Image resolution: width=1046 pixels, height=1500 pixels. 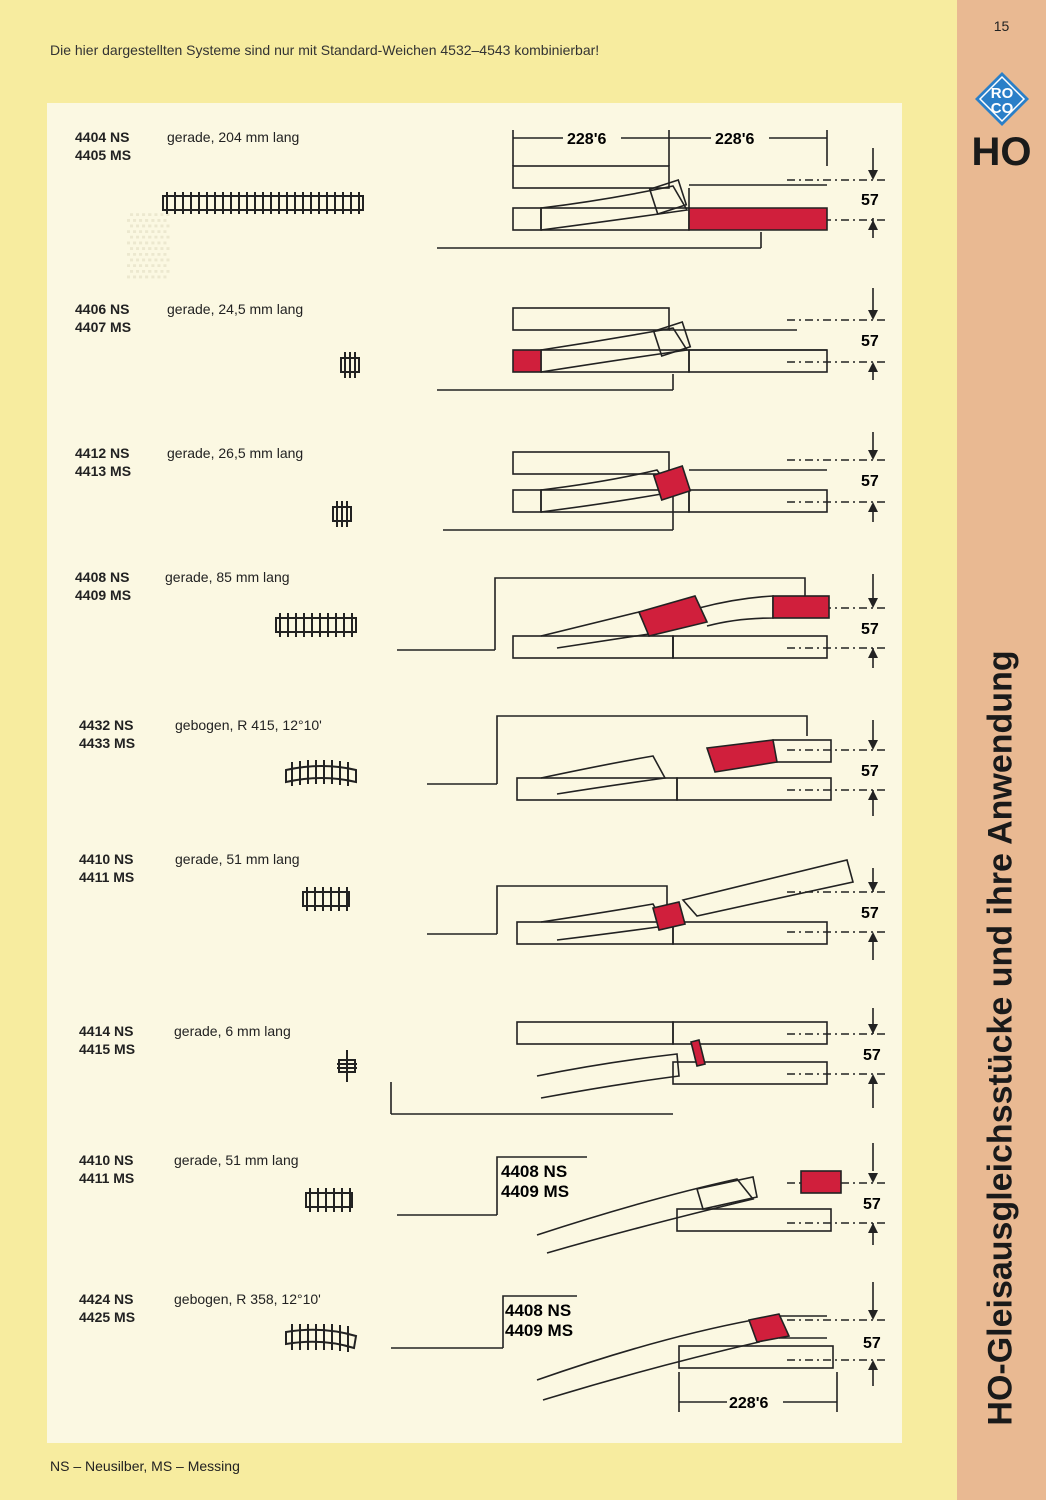 I want to click on dim-top-left: 228'6, so click(x=587, y=139).